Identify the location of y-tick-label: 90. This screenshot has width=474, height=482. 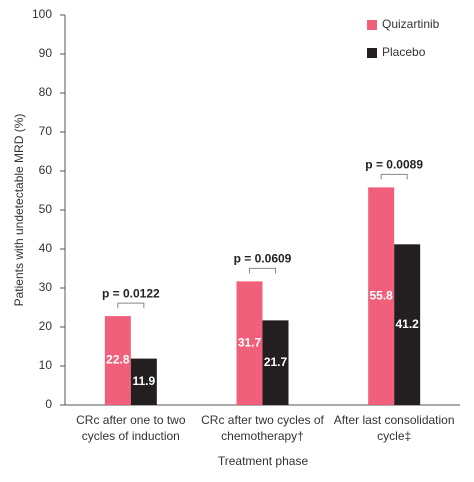
(46, 53).